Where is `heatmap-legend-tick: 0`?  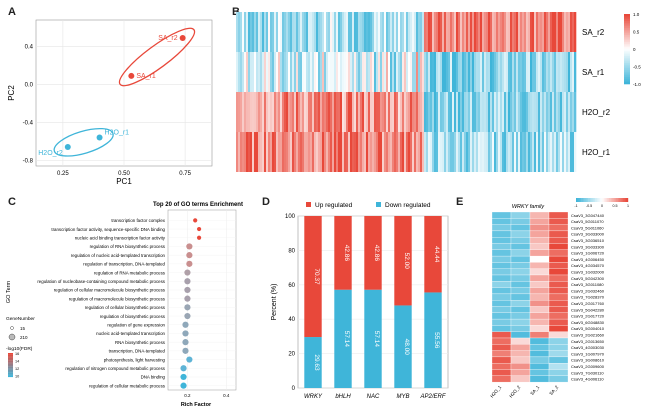 heatmap-legend-tick: 0 is located at coordinates (634, 49).